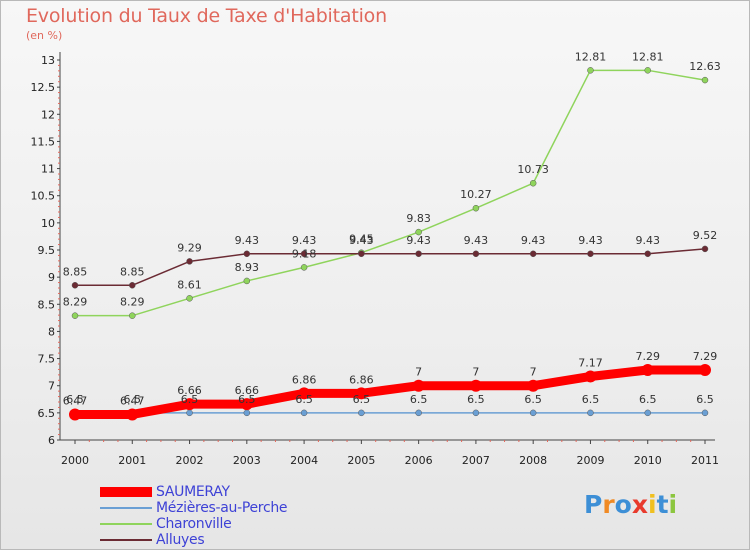 This screenshot has height=550, width=750. I want to click on y-tick-label: 12, so click(48, 114).